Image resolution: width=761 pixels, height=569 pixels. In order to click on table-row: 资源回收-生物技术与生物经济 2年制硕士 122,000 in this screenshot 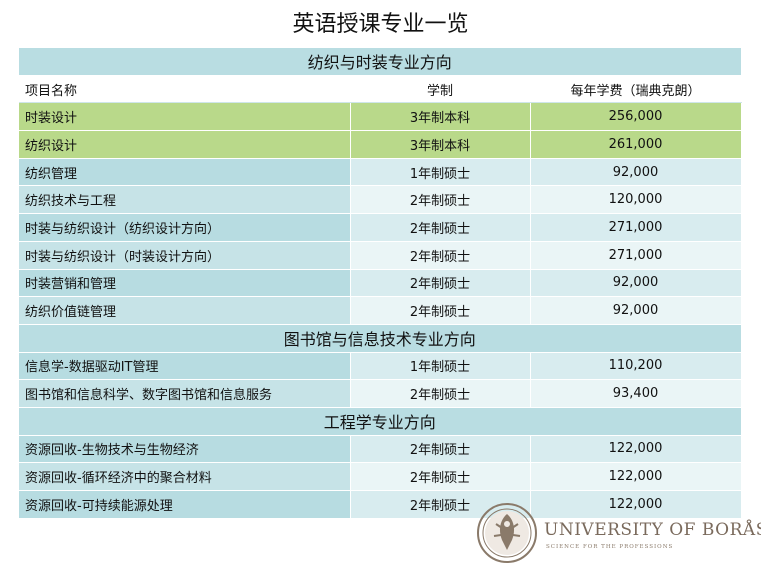, I will do `click(380, 449)`.